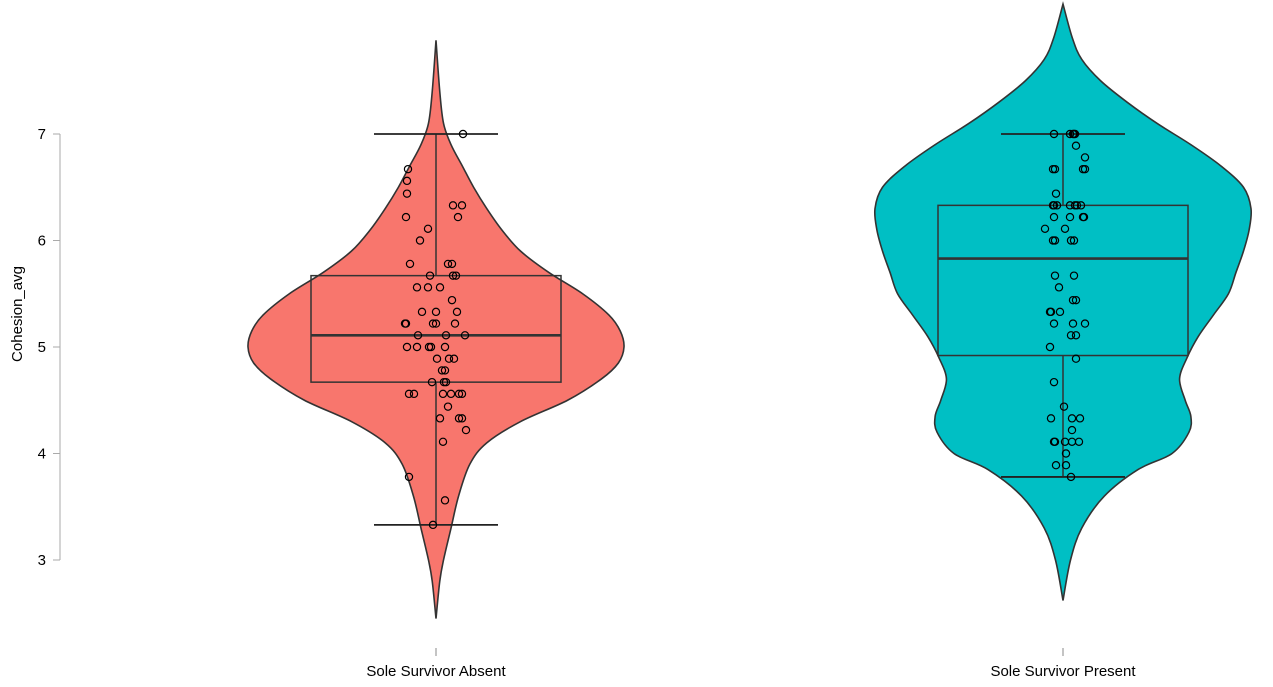 This screenshot has height=687, width=1273. Describe the element at coordinates (42, 454) in the screenshot. I see `y-tick-label: 4` at that location.